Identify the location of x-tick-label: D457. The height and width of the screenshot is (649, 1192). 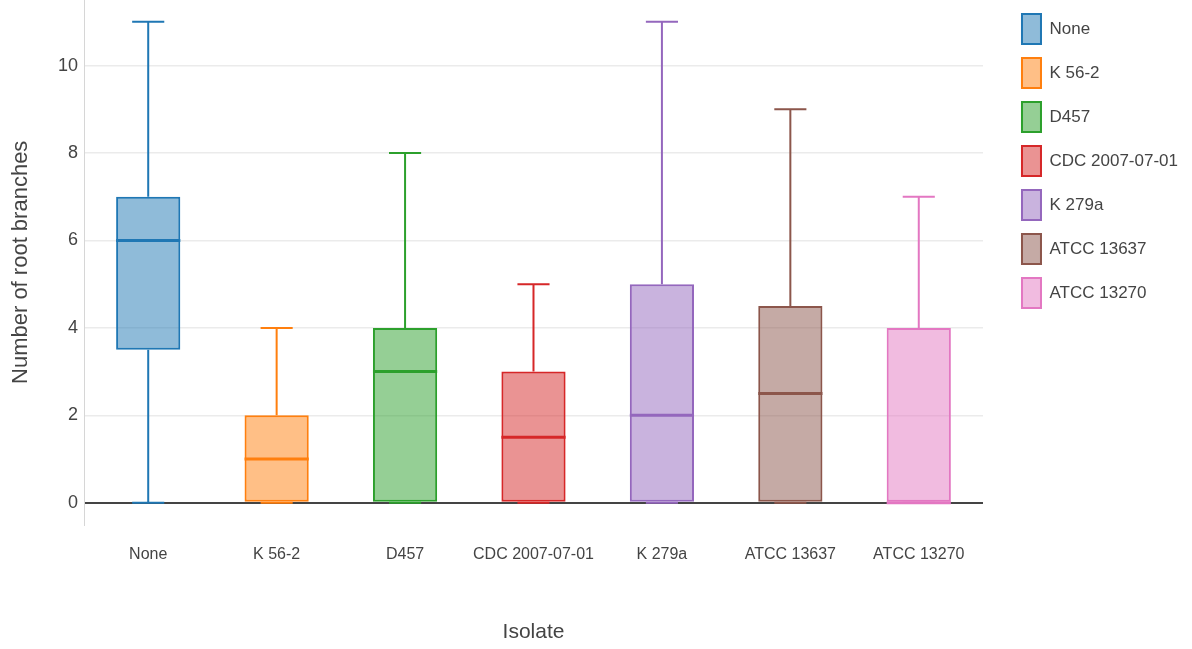
(405, 553).